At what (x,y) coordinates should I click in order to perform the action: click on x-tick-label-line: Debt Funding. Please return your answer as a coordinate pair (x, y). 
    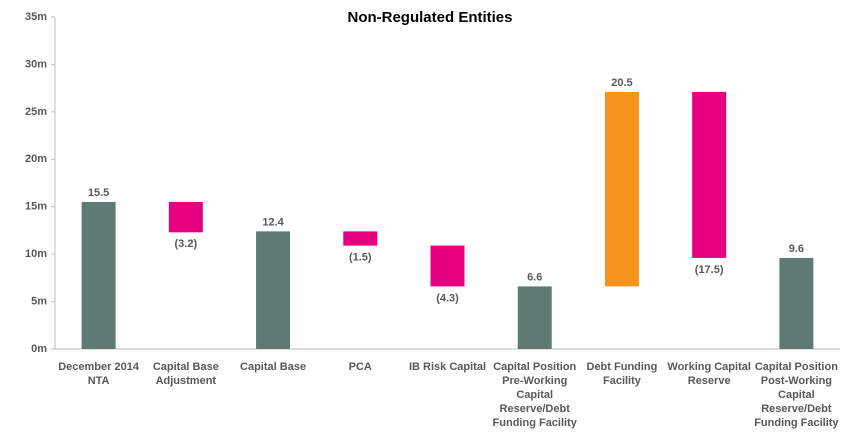
    Looking at the image, I should click on (622, 367).